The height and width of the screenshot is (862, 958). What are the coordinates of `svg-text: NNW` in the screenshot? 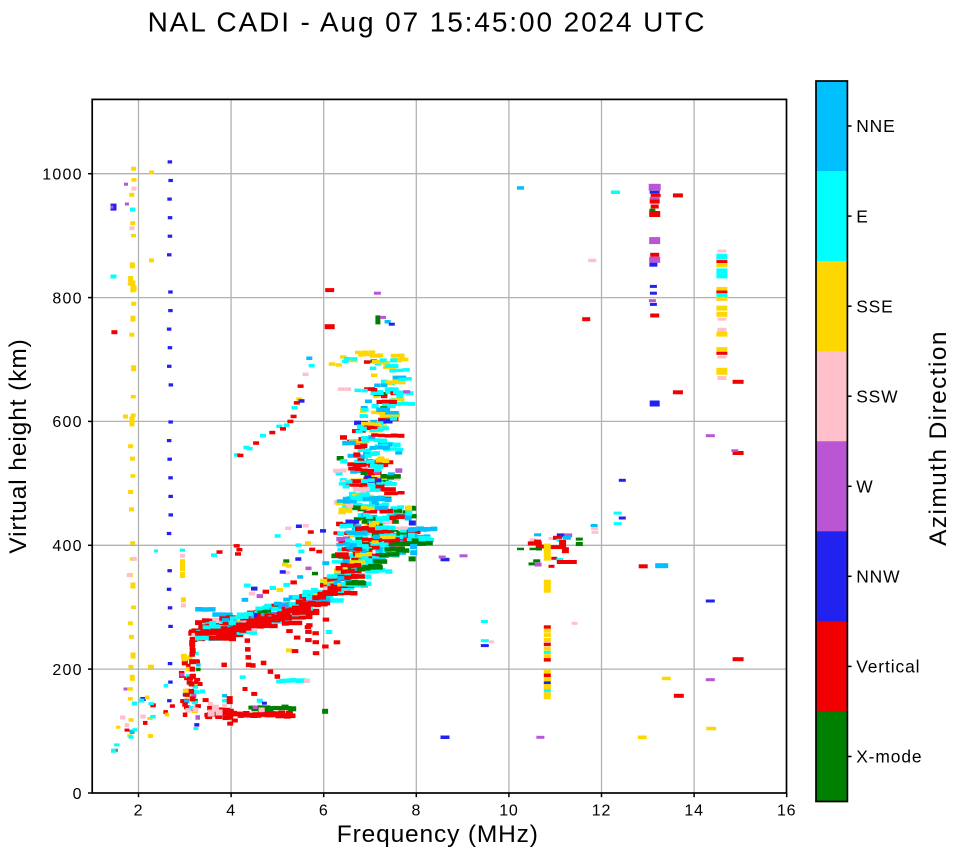 It's located at (878, 577).